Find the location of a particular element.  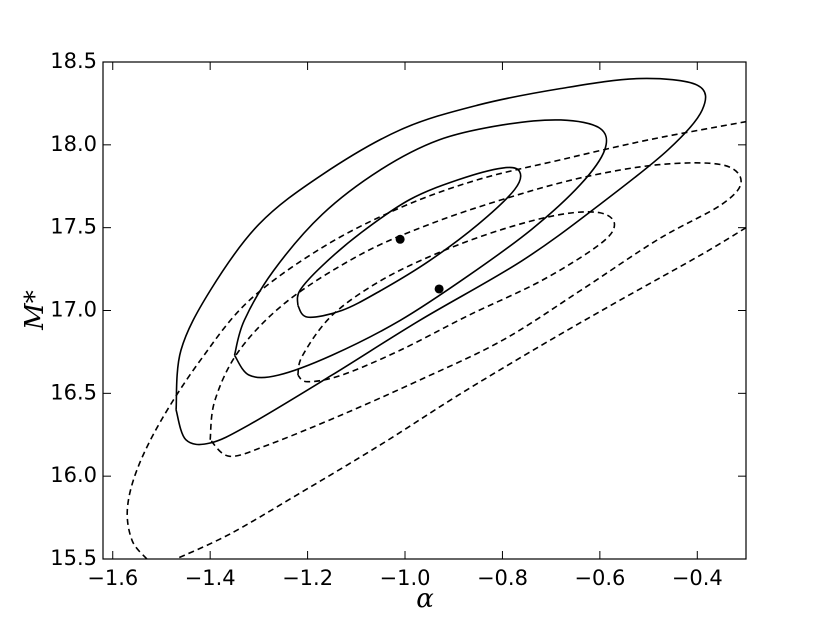

x-tick-label: −1.6 is located at coordinates (112, 578).